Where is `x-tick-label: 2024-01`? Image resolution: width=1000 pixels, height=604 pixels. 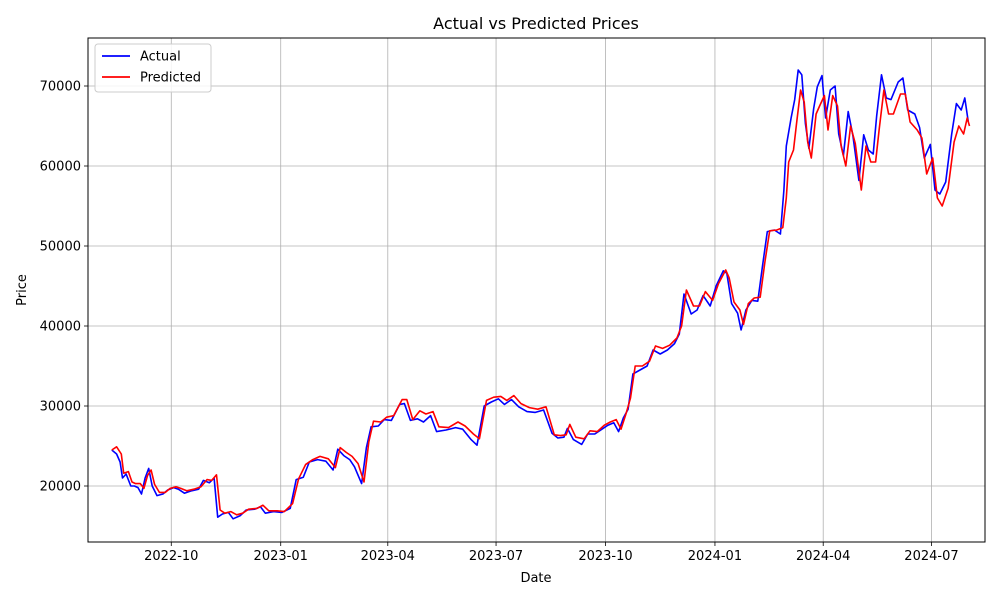 x-tick-label: 2024-01 is located at coordinates (715, 556).